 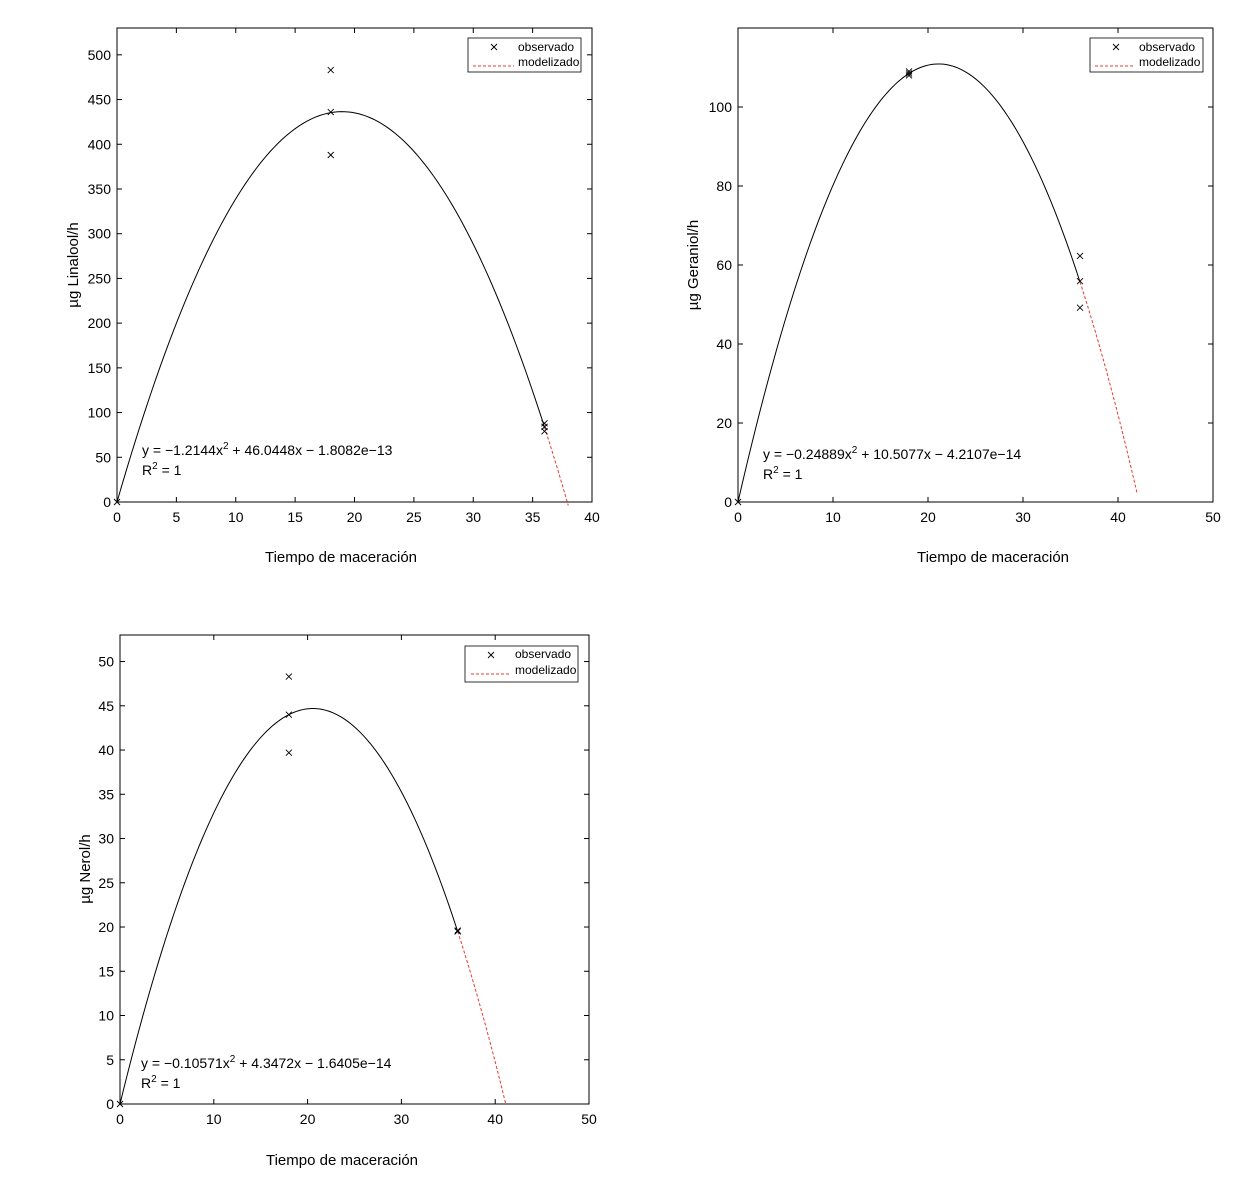 What do you see at coordinates (892, 453) in the screenshot?
I see `fit-equation: y = −0.24889x2 + 10.5077x − 4.2107e−14` at bounding box center [892, 453].